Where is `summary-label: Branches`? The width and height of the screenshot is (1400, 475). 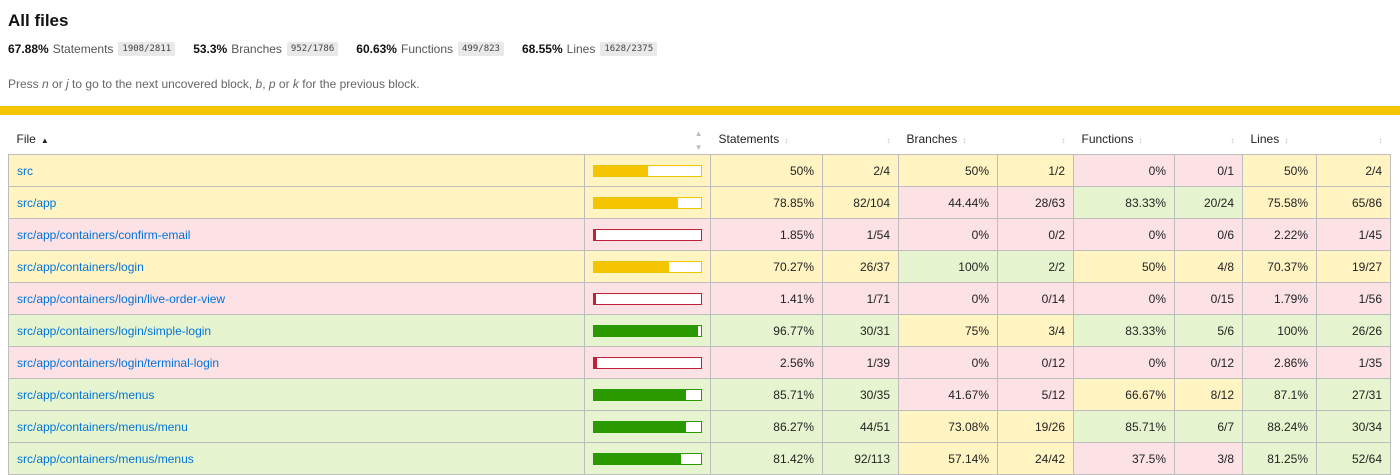 summary-label: Branches is located at coordinates (256, 49).